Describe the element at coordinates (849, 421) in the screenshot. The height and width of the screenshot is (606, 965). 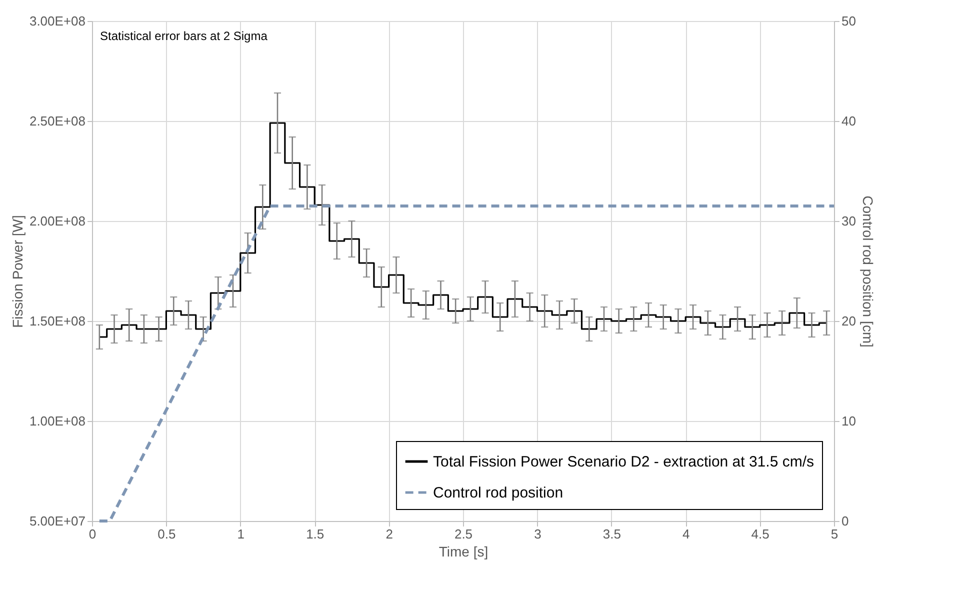
I see `y2-tick-label: 10` at that location.